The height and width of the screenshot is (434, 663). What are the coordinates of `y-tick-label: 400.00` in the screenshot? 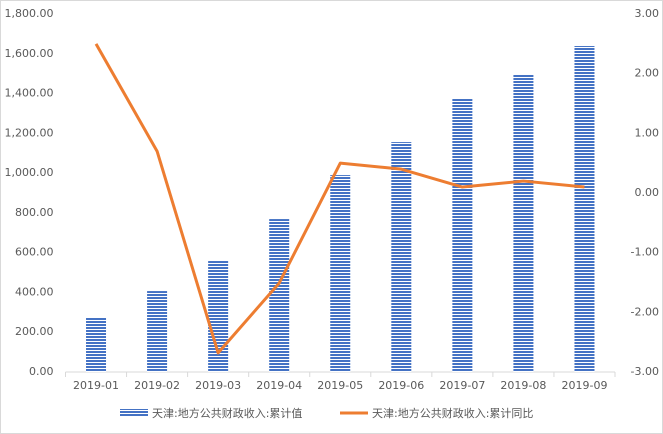 It's located at (34, 291).